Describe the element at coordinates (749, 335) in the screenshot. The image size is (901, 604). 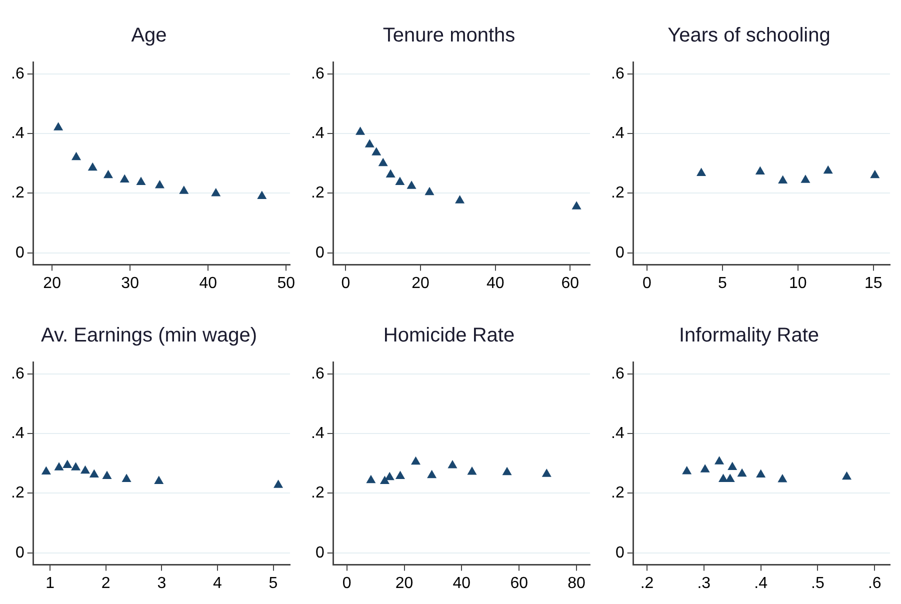
I see `chart-title: Informality Rate` at that location.